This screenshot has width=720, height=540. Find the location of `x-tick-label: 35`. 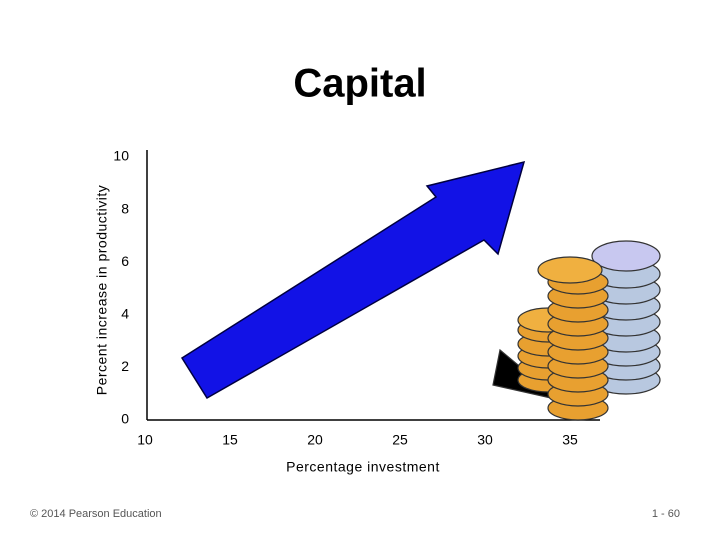

x-tick-label: 35 is located at coordinates (570, 440).